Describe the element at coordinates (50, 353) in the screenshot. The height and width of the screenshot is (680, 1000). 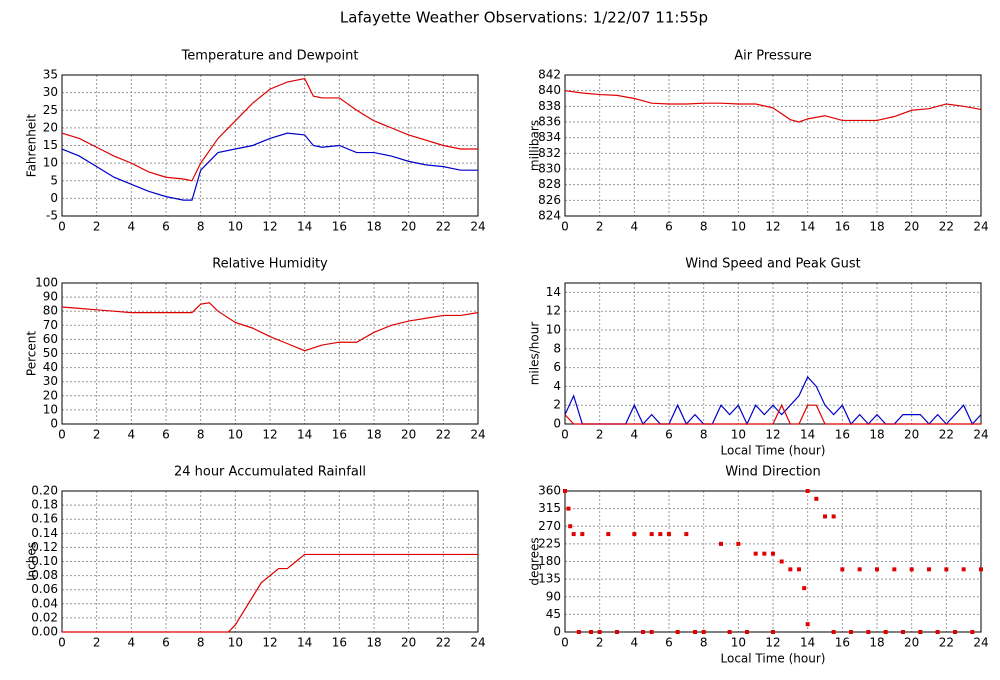
I see `y-tick-label: 50` at that location.